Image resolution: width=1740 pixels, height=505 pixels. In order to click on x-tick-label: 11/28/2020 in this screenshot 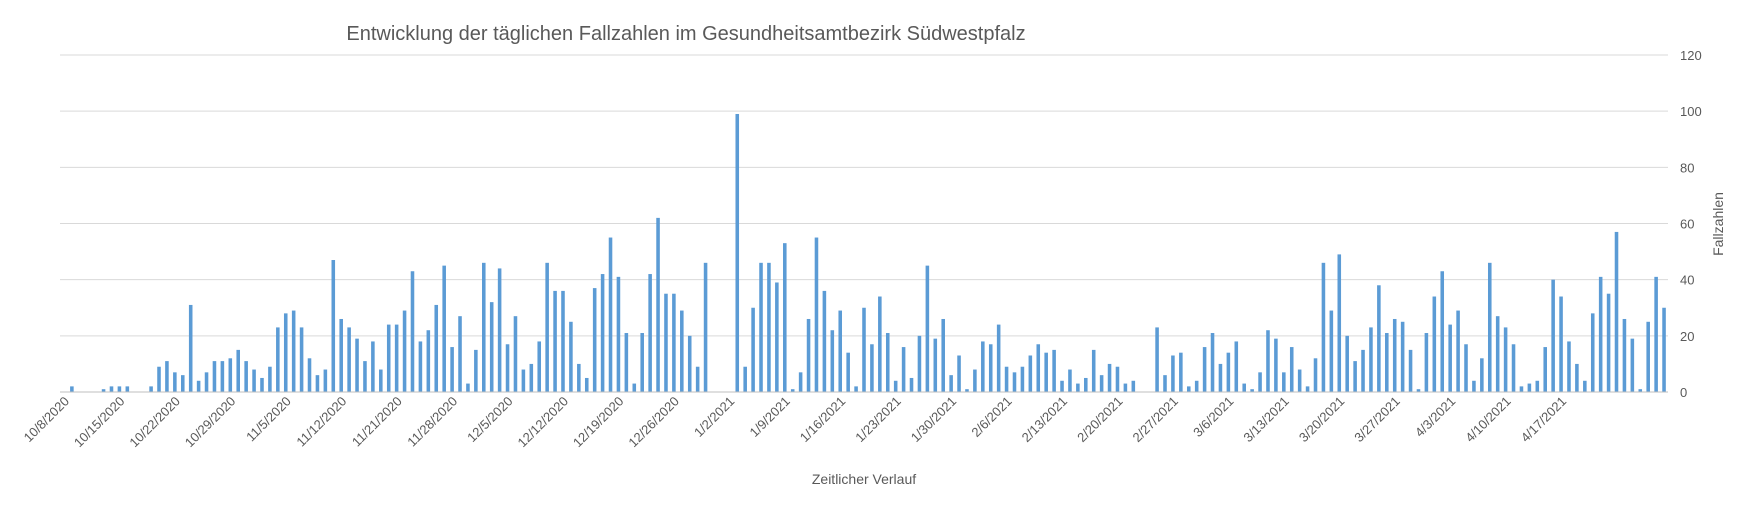, I will do `click(432, 422)`.